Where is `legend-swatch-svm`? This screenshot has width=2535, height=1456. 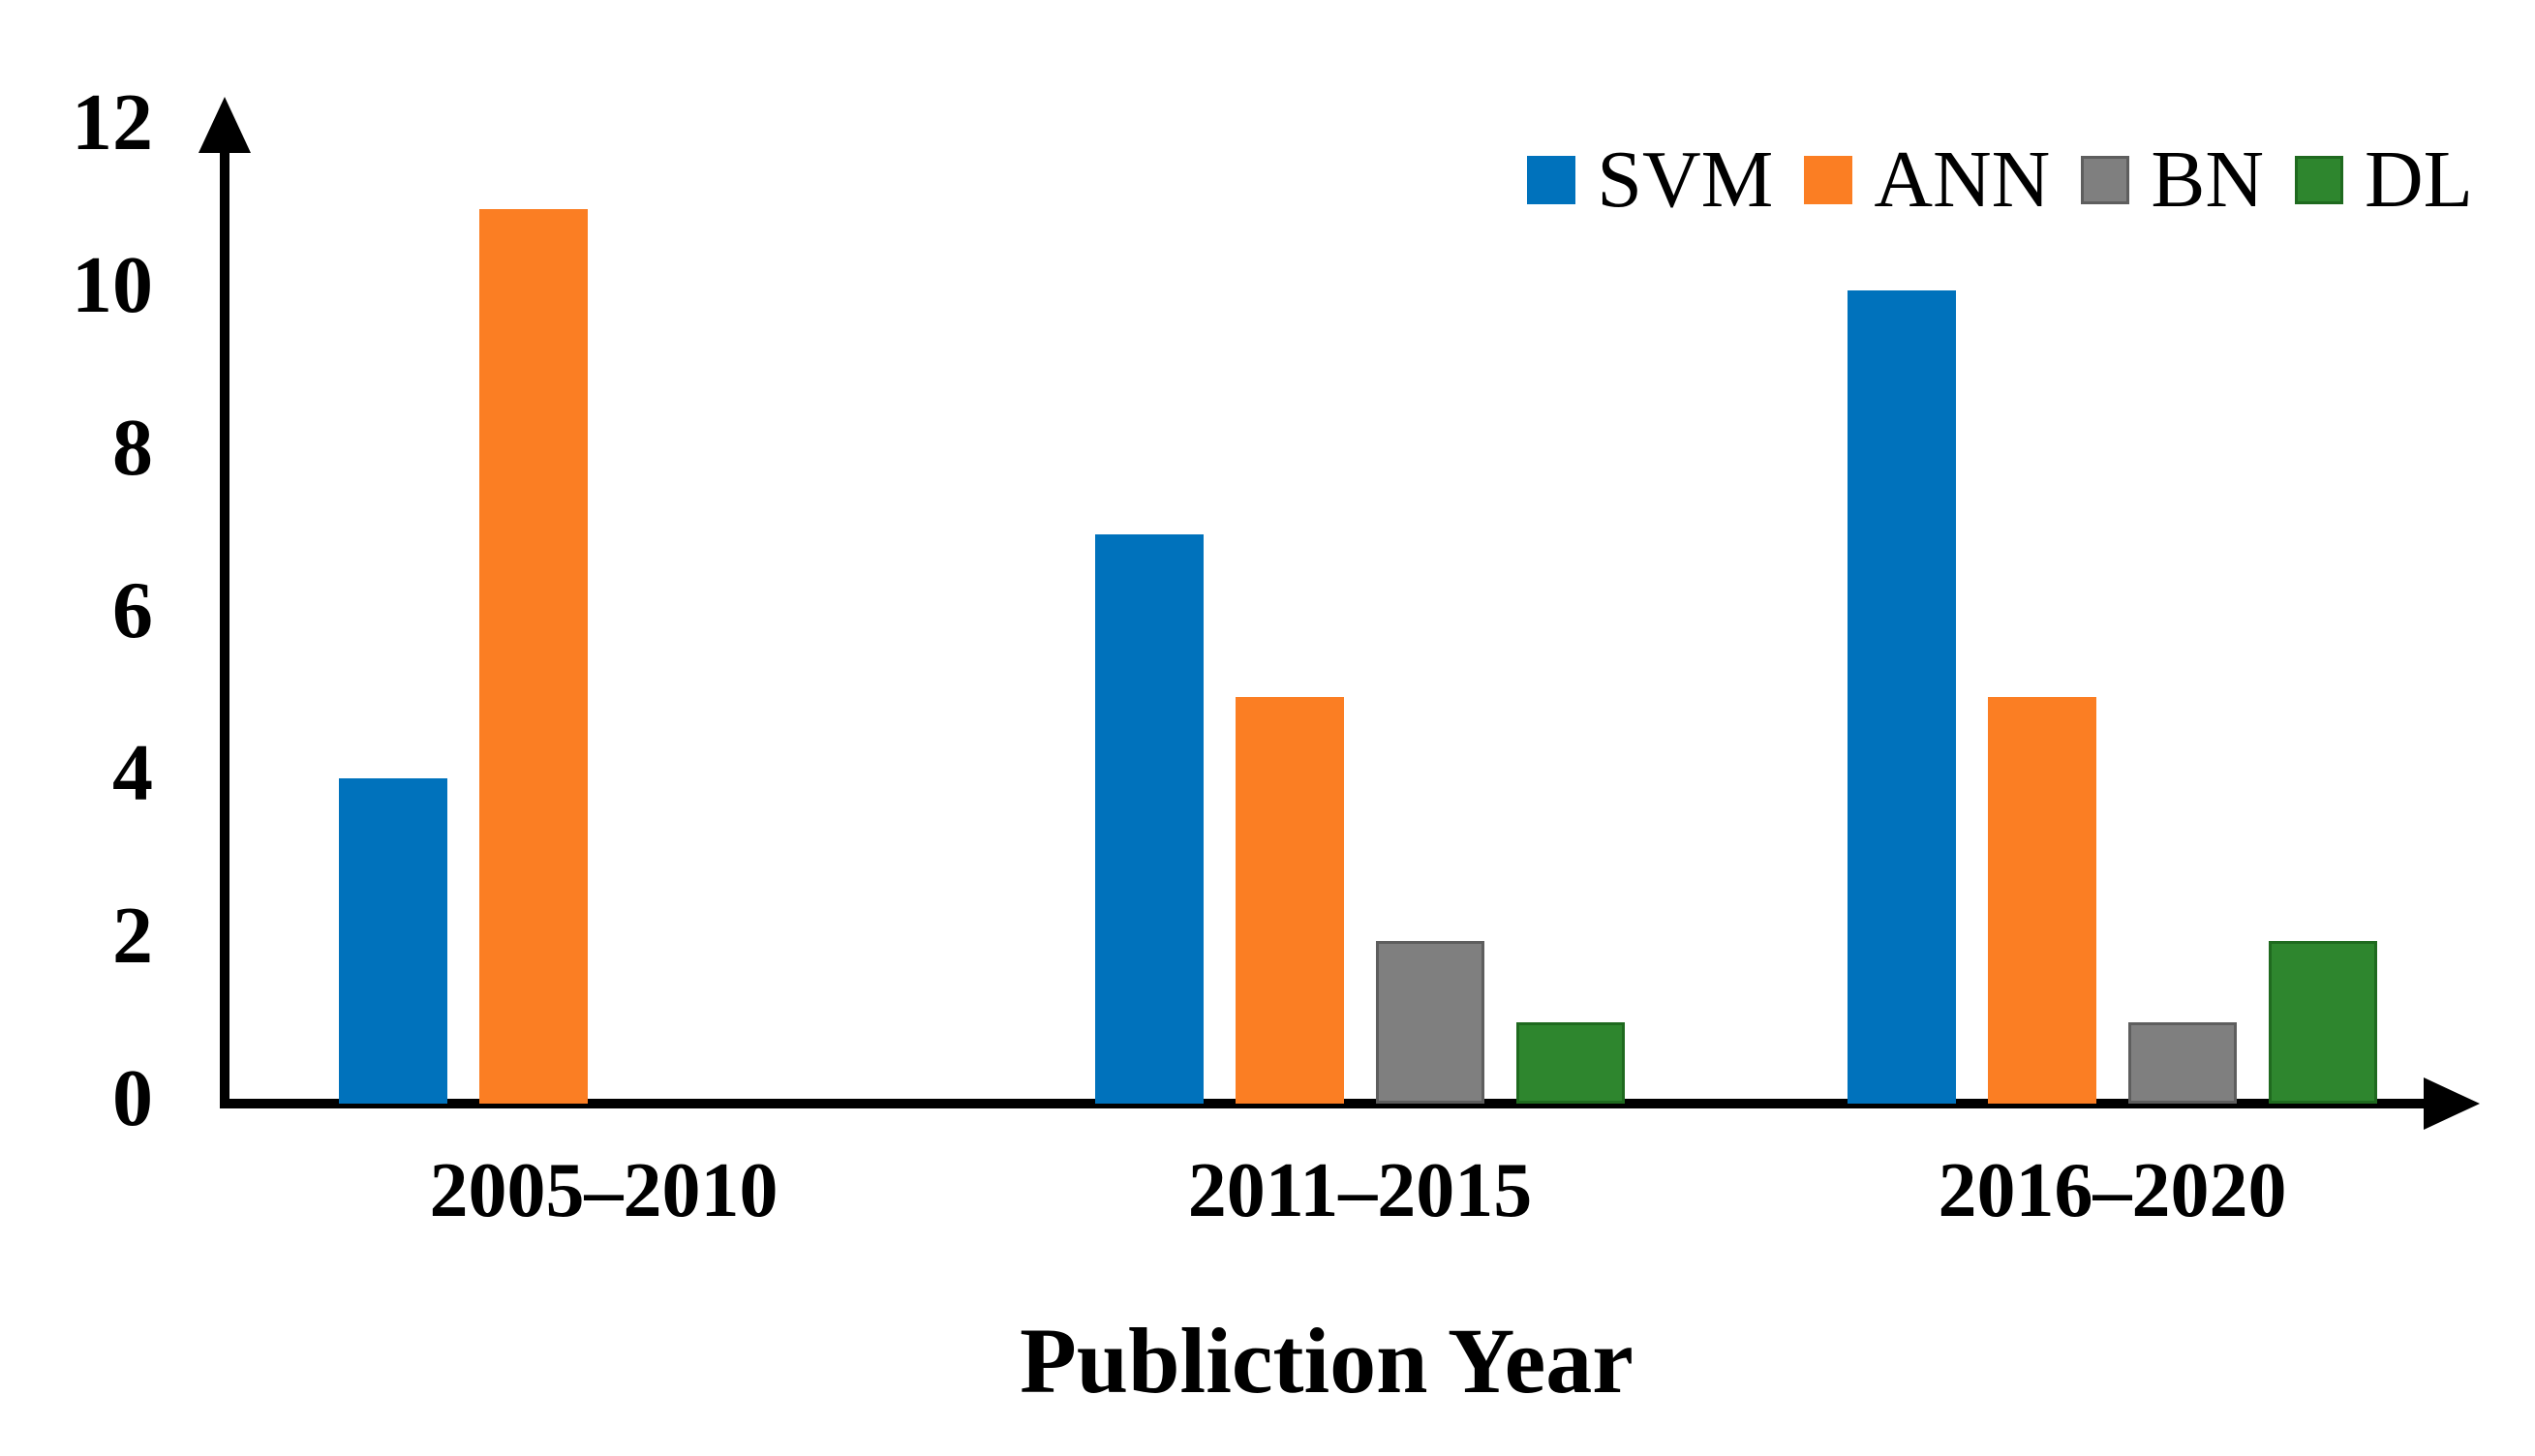 legend-swatch-svm is located at coordinates (1551, 180).